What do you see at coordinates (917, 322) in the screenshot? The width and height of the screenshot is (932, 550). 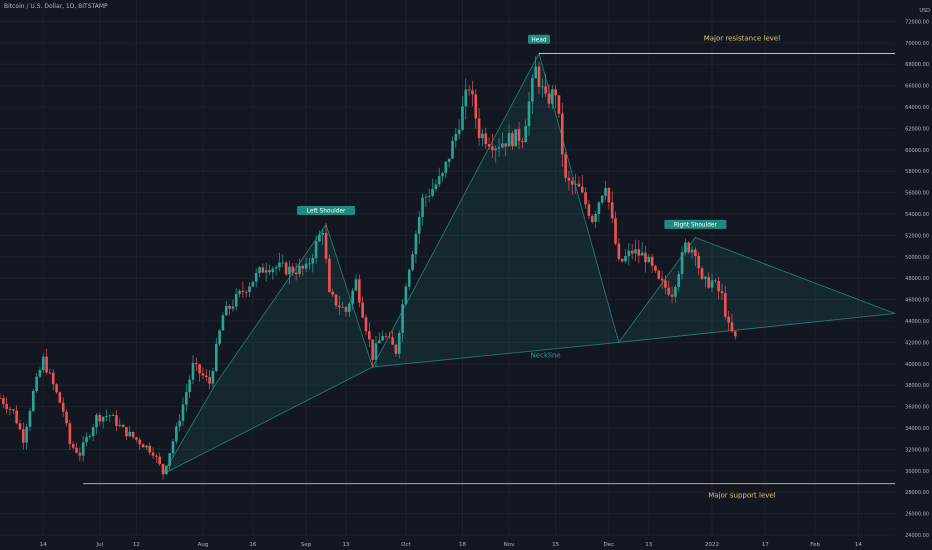 I see `price-tick-label: 44000.00` at bounding box center [917, 322].